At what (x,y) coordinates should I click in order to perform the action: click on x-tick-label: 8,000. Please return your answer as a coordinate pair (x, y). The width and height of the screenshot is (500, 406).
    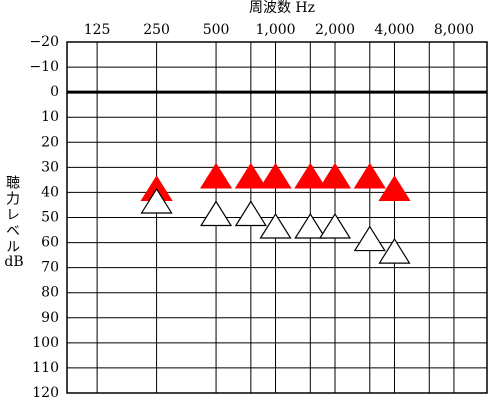
    Looking at the image, I should click on (454, 30).